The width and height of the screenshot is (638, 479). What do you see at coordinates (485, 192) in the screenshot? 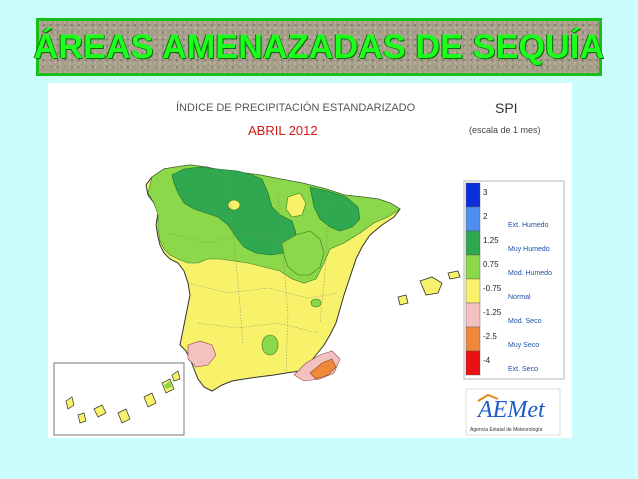
I see `legend-tick-label: 3` at bounding box center [485, 192].